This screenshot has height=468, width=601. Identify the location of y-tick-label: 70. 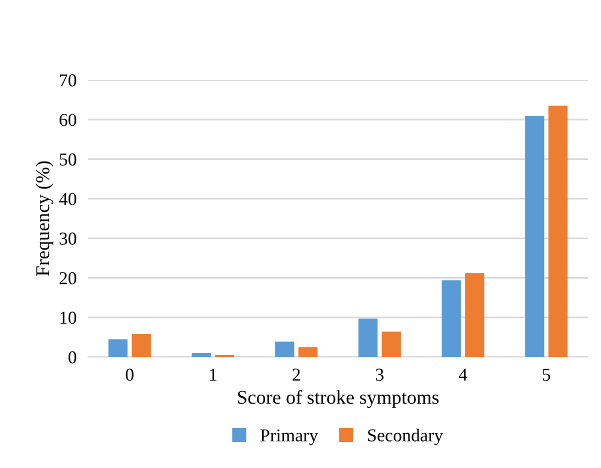
(68, 80).